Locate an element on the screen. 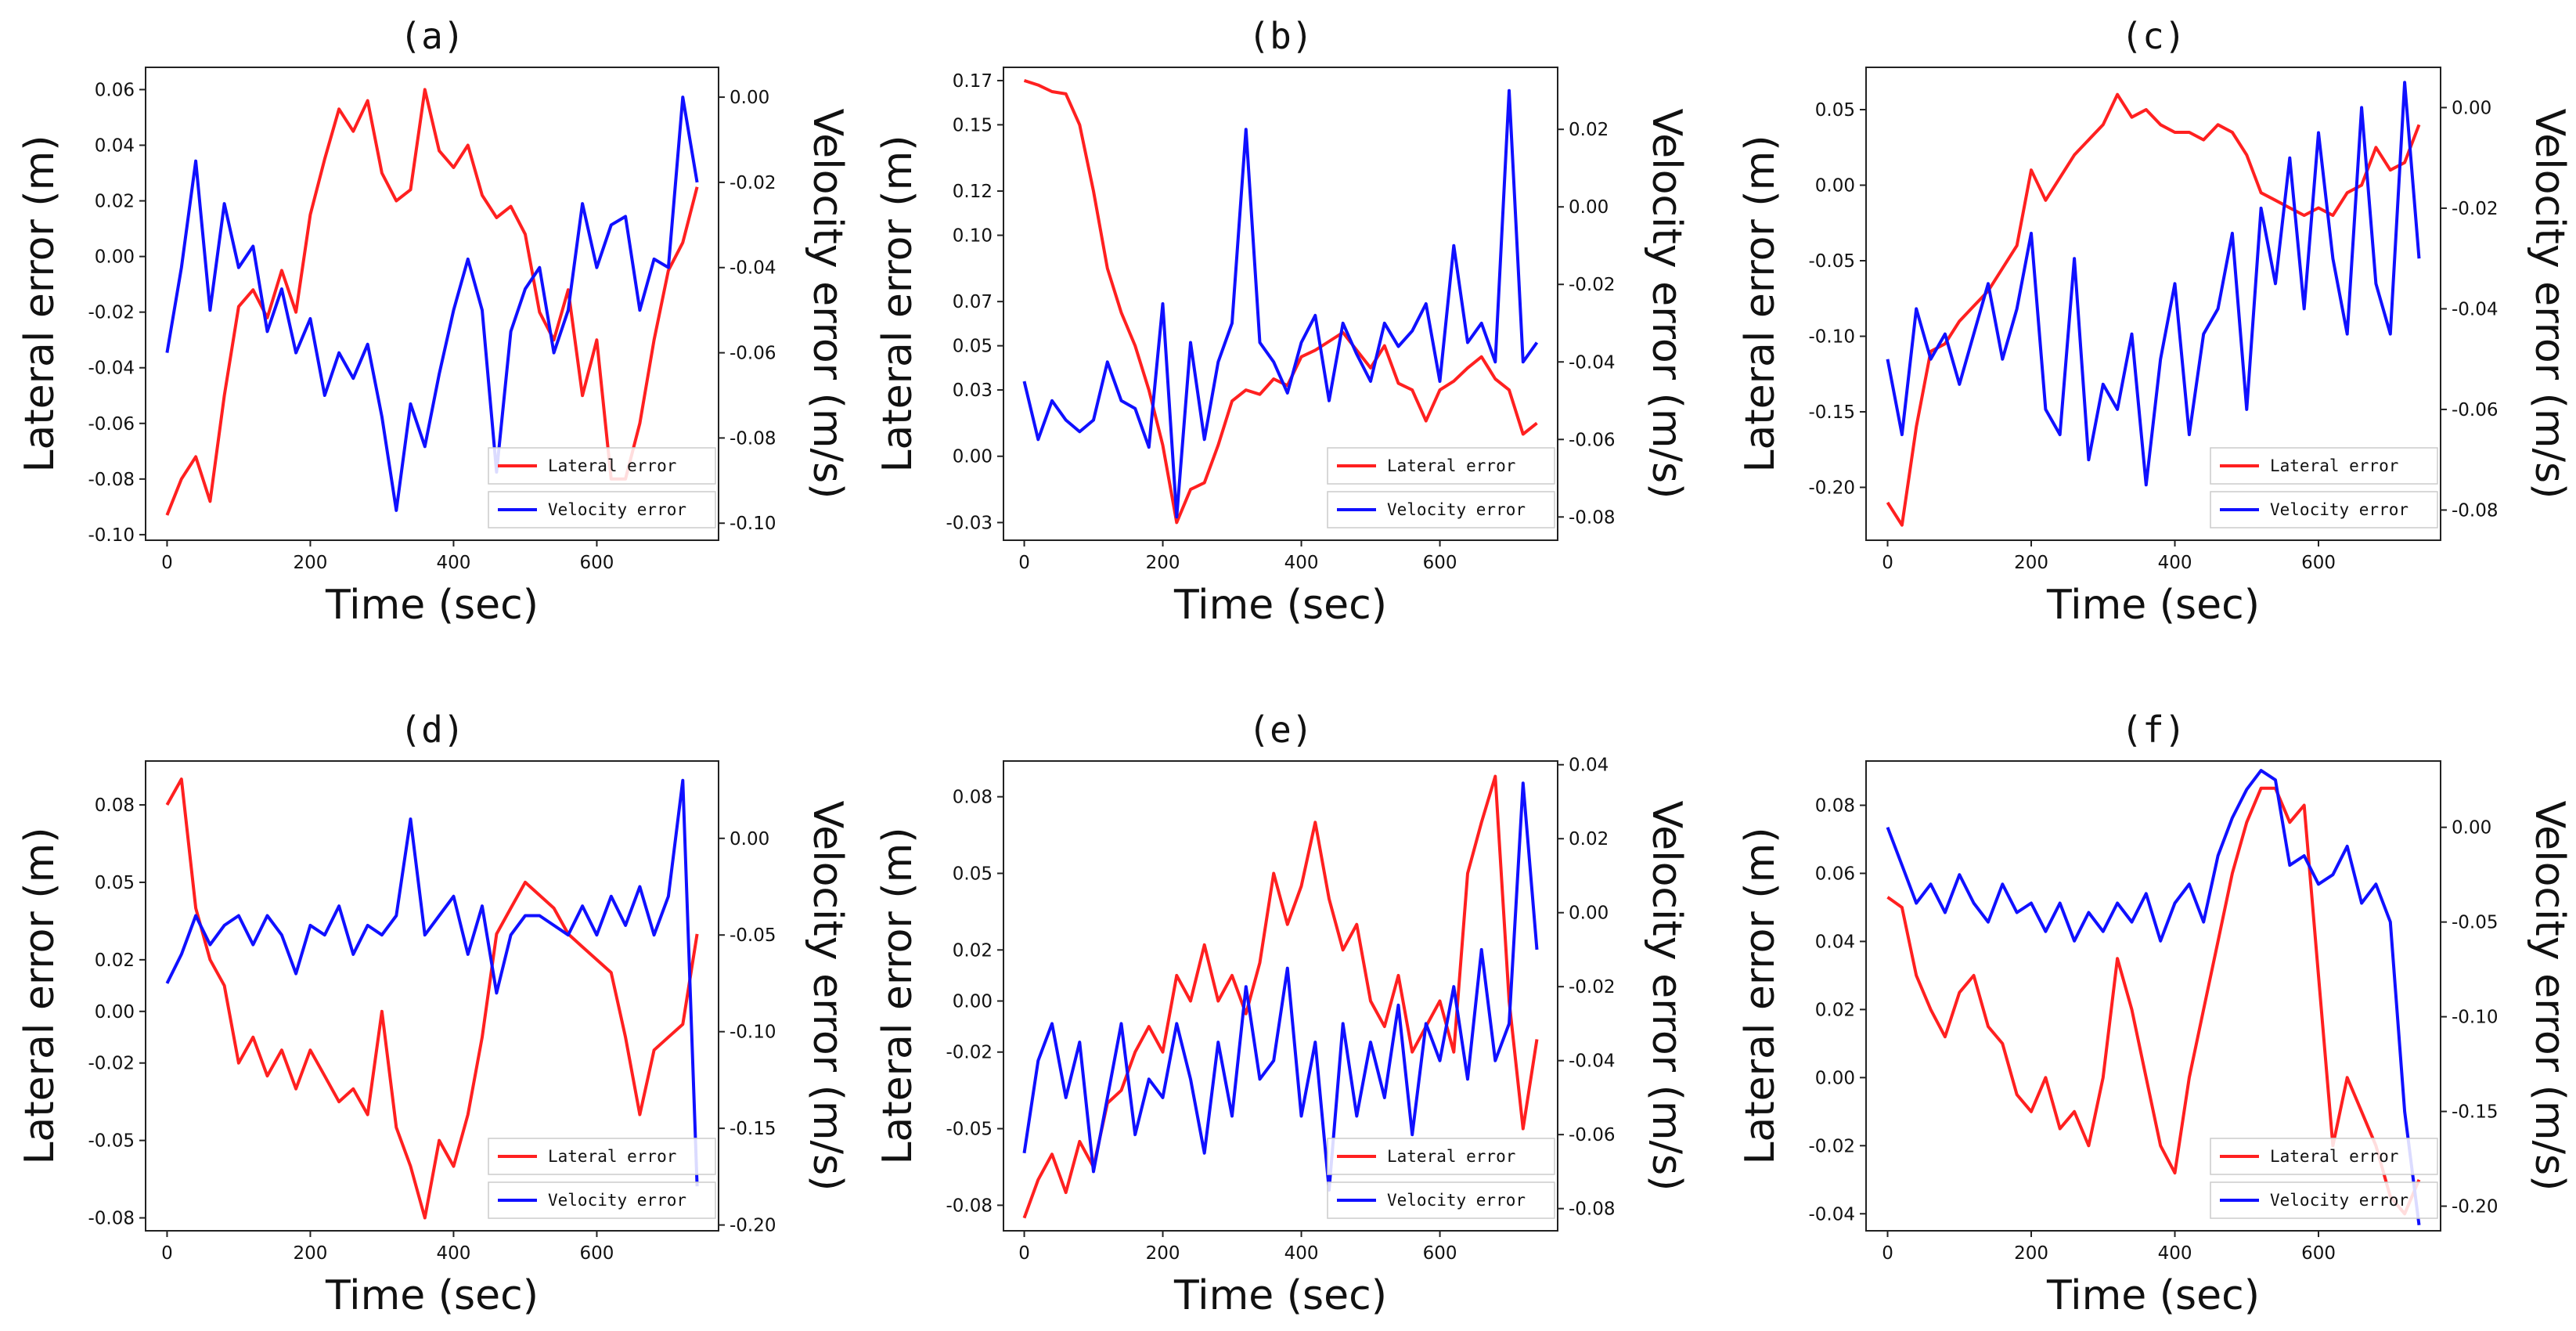  y-tick-label: 0.15 is located at coordinates (973, 125).